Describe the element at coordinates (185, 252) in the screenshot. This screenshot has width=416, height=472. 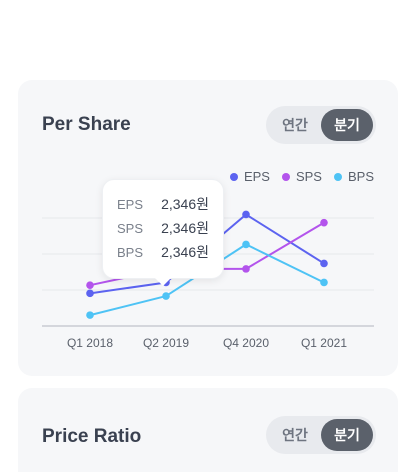
I see `tooltip-value-bps: 2,346원` at that location.